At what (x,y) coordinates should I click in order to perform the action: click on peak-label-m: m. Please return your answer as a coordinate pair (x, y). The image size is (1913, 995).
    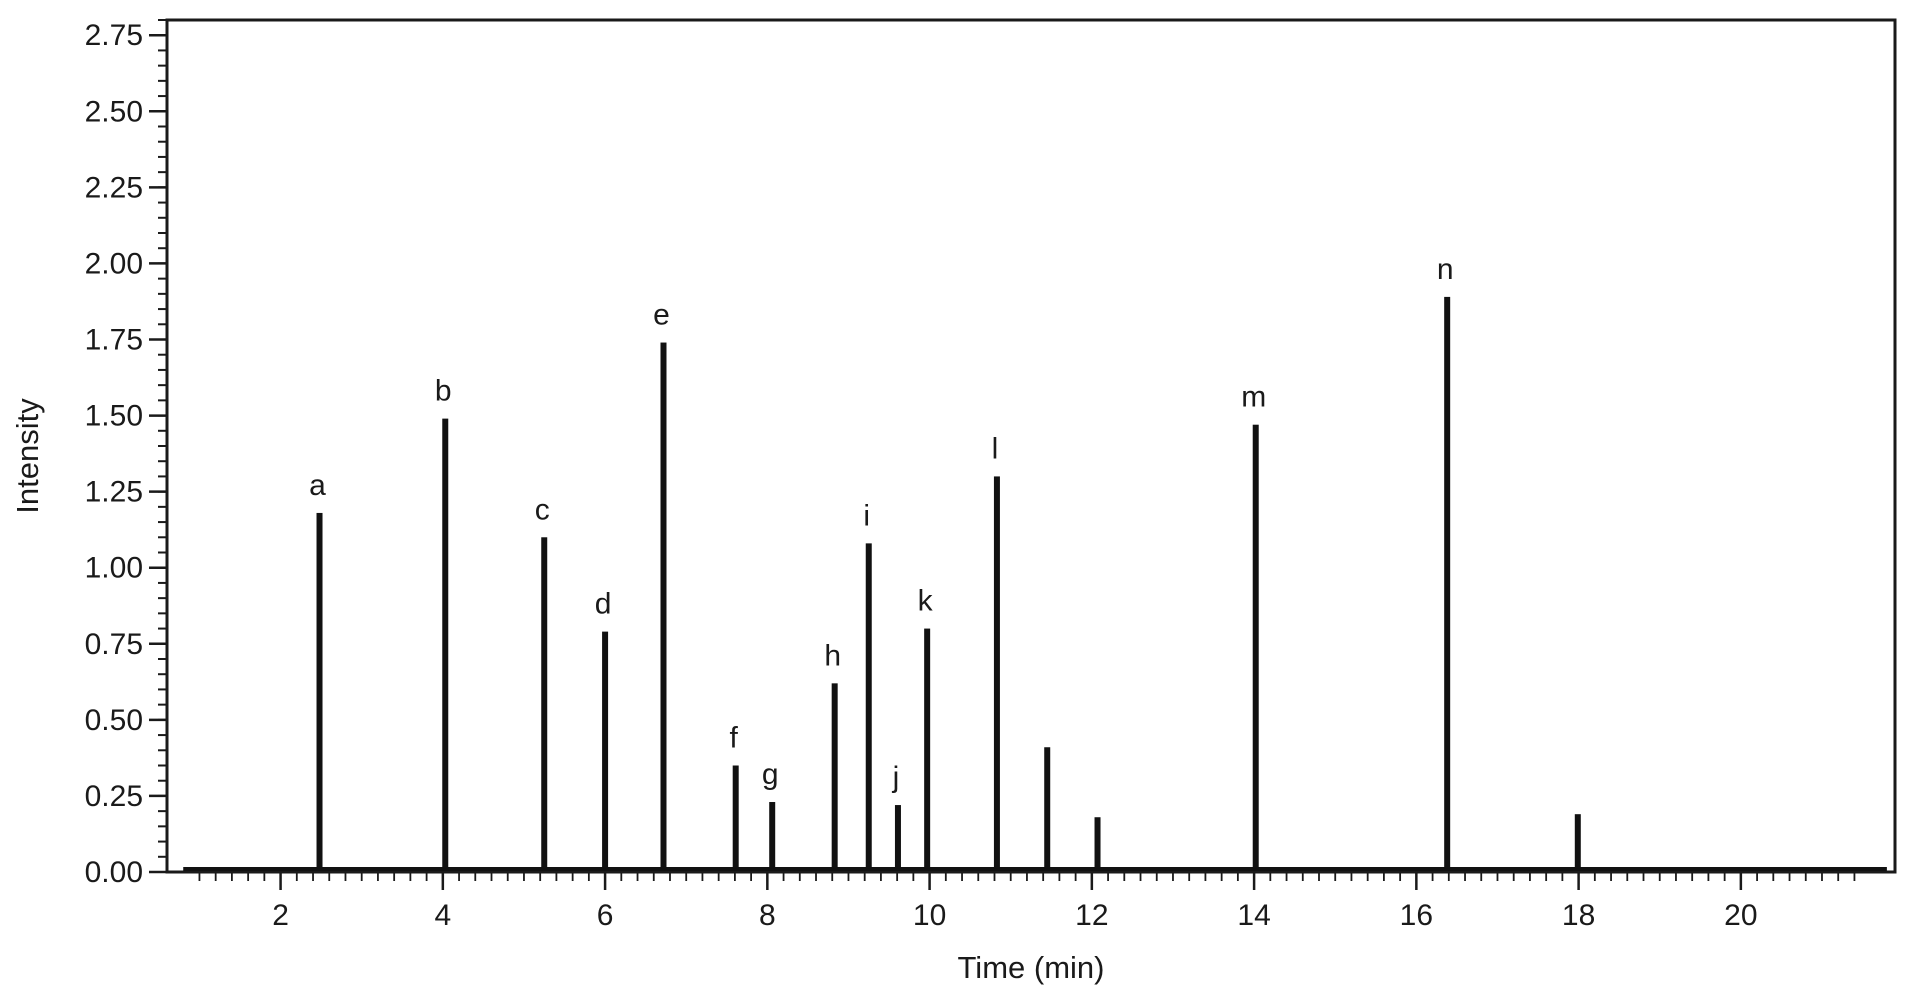
    Looking at the image, I should click on (1253, 397).